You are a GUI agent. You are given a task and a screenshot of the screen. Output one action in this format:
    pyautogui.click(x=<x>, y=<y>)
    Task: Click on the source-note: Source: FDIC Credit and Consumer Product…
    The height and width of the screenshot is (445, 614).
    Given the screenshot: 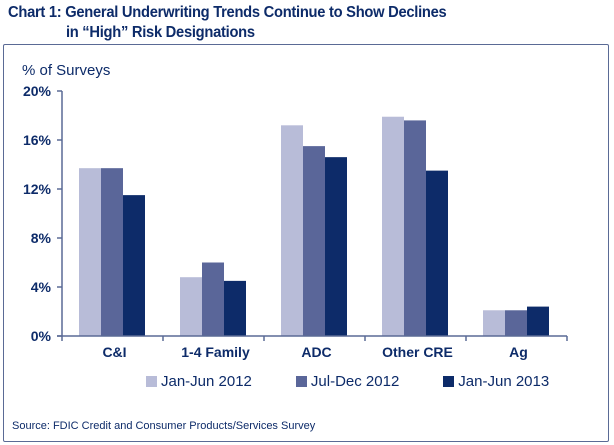 What is the action you would take?
    pyautogui.click(x=164, y=426)
    